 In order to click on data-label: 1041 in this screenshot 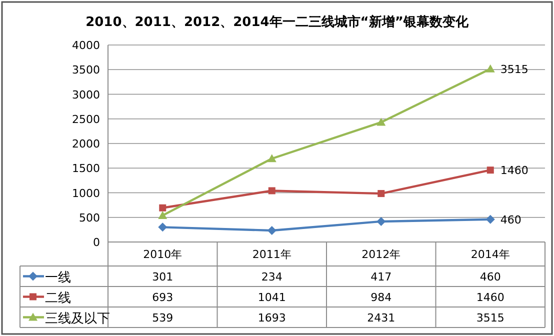, I will do `click(272, 297)`.